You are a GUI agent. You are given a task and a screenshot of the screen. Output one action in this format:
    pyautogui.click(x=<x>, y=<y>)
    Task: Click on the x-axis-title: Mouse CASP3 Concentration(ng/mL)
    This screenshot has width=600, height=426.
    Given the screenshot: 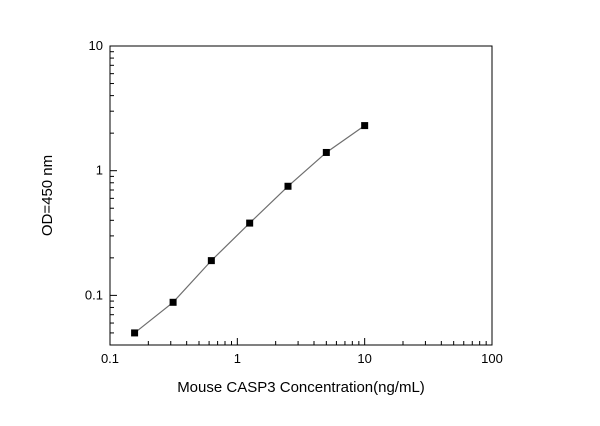 What is the action you would take?
    pyautogui.click(x=301, y=387)
    